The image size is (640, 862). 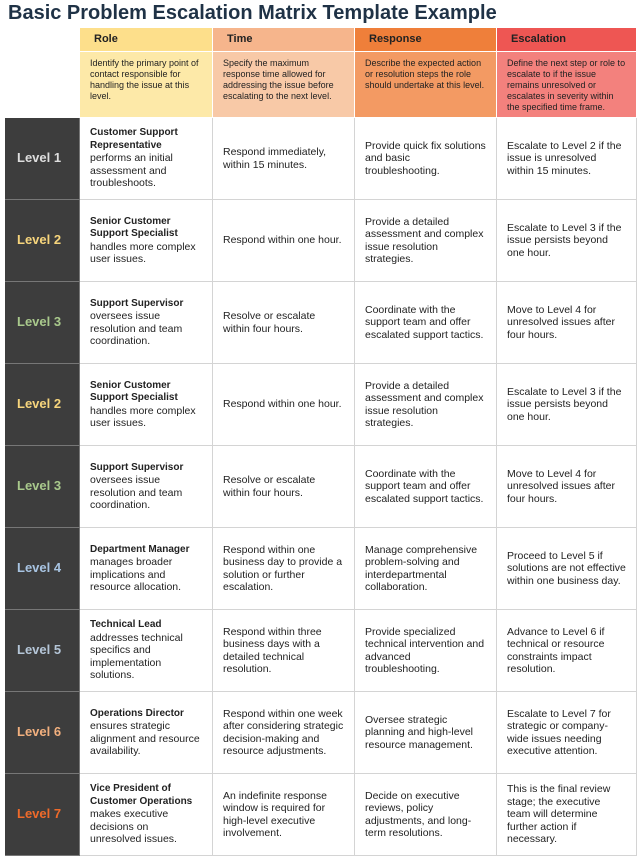 What do you see at coordinates (284, 40) in the screenshot?
I see `column-header: Time` at bounding box center [284, 40].